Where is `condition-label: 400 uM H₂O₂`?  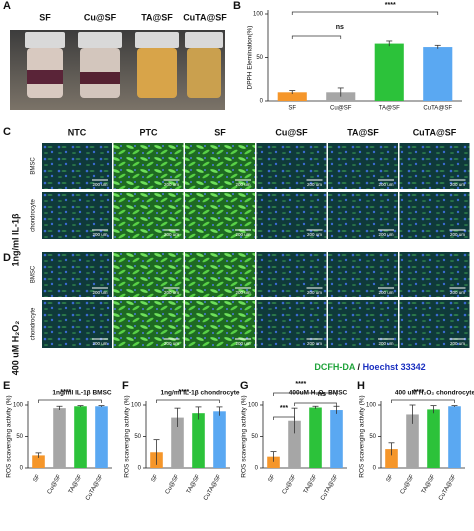
condition-label: 400 uM H₂O₂ is located at coordinates (15, 348).